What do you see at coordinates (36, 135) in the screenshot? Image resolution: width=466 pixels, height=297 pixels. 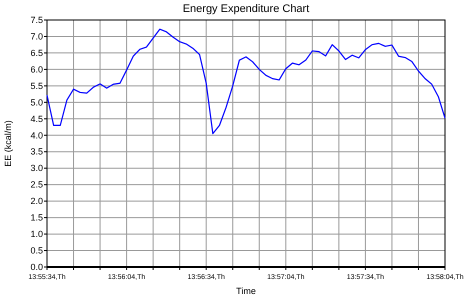 I see `y-tick-label: 4.0` at bounding box center [36, 135].